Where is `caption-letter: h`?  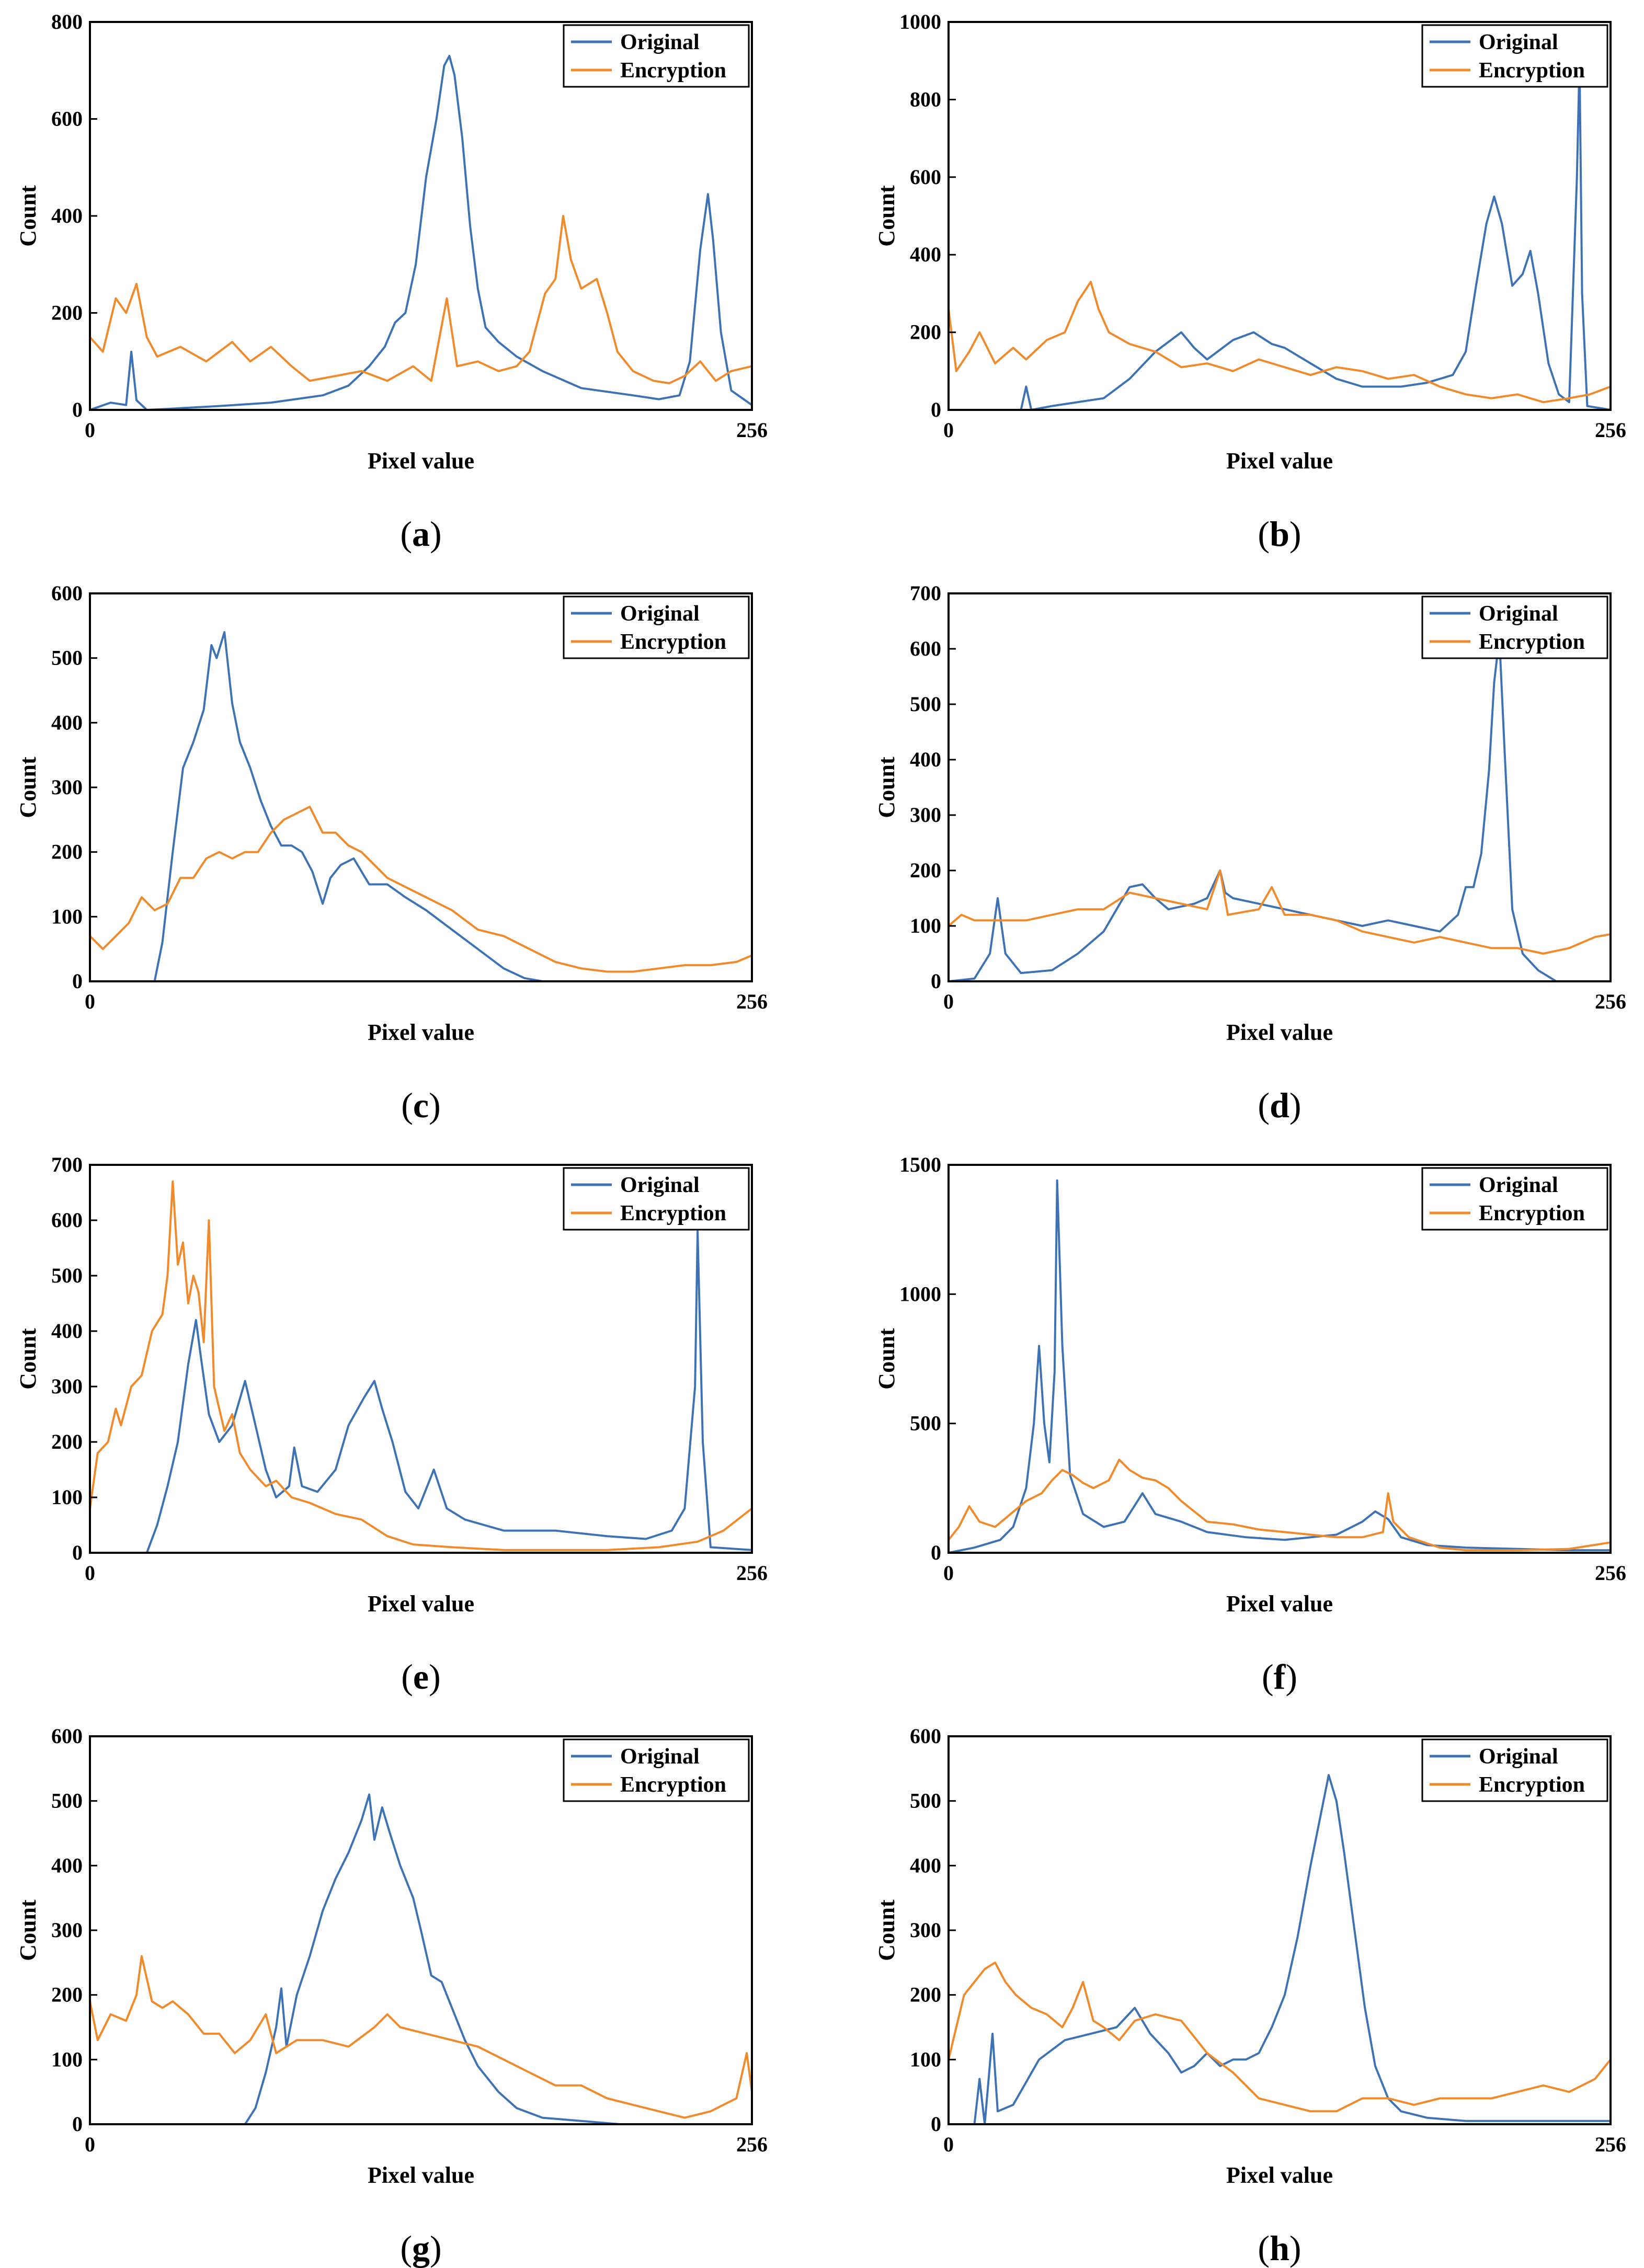
caption-letter: h is located at coordinates (1280, 2248).